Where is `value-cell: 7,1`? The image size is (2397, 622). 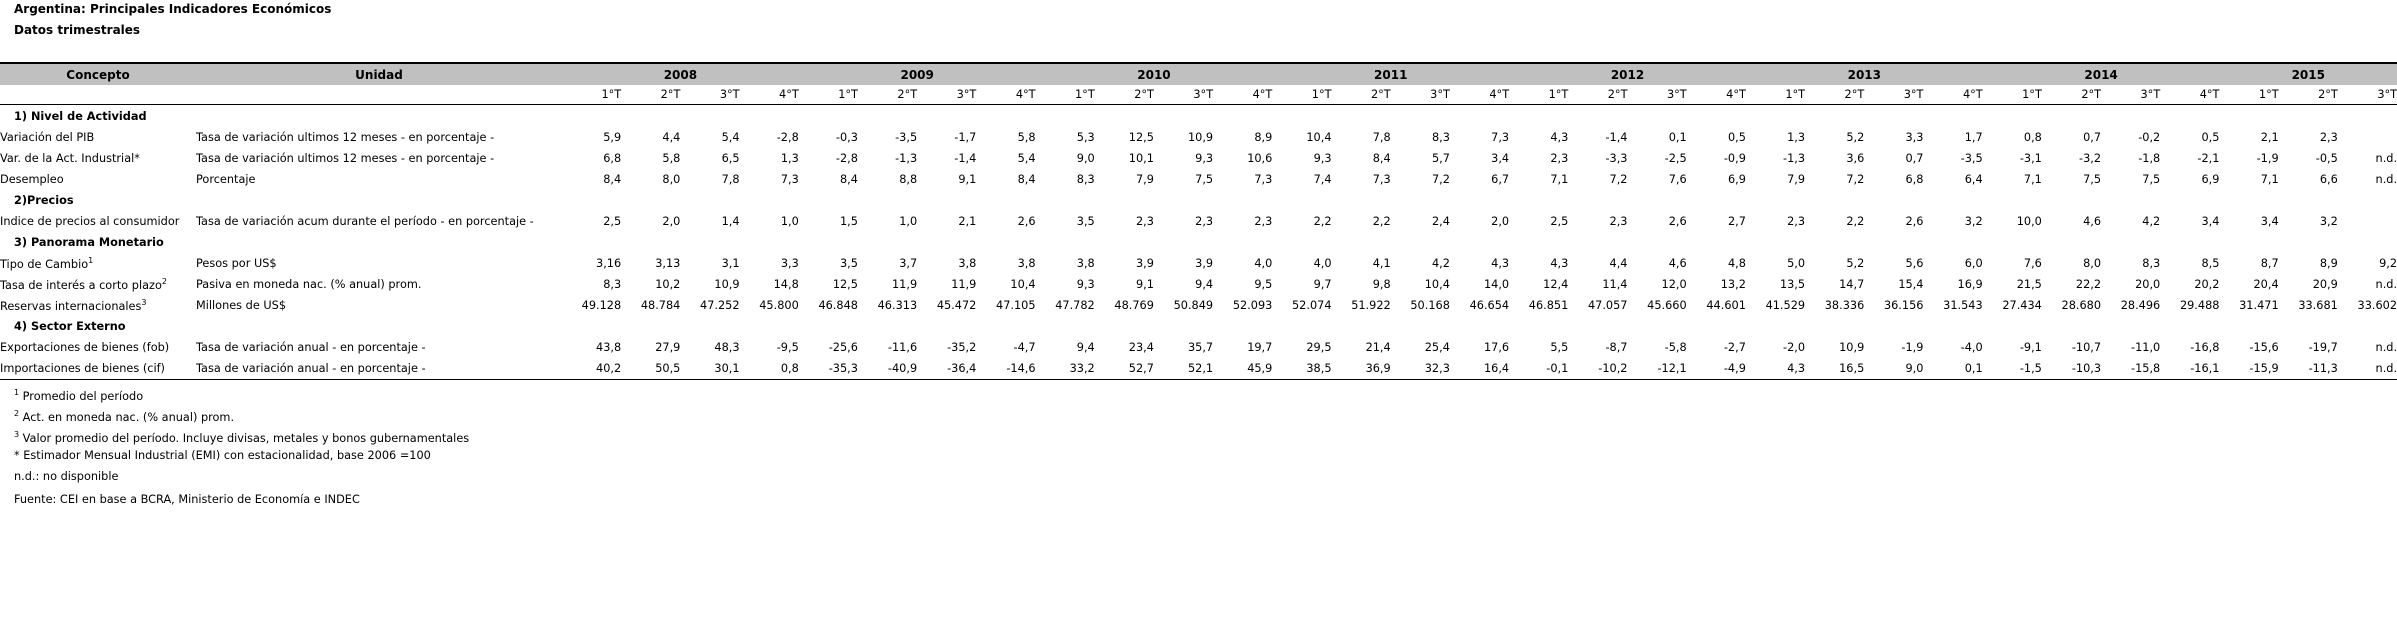
value-cell: 7,1 is located at coordinates (2032, 179).